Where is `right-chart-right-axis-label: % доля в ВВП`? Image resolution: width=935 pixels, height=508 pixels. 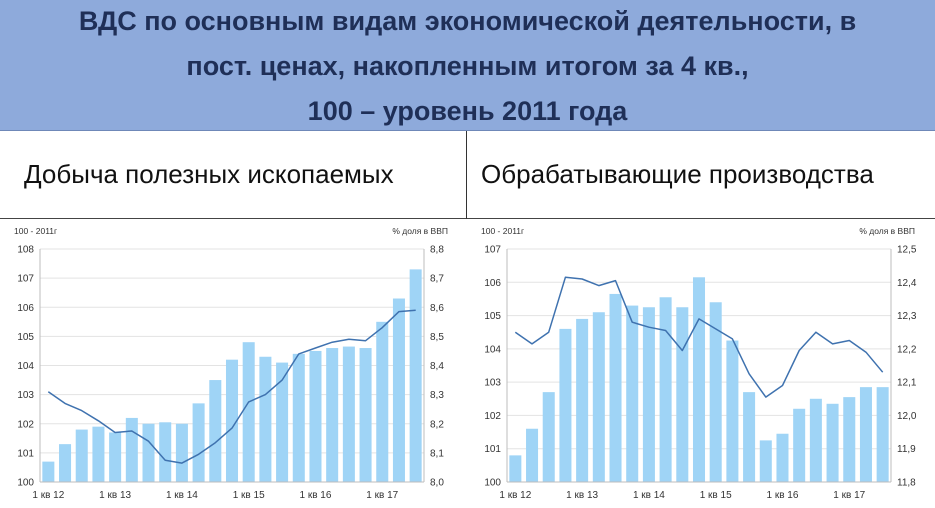 right-chart-right-axis-label: % доля в ВВП is located at coordinates (887, 231).